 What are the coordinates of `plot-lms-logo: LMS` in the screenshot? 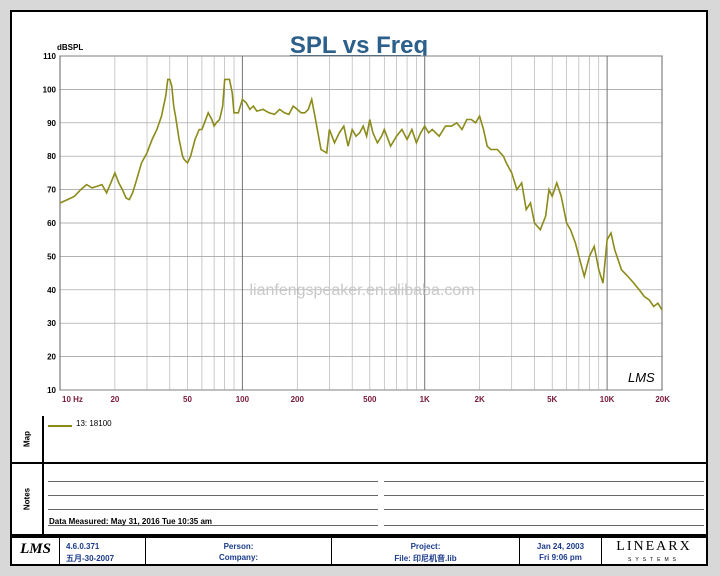 It's located at (641, 377).